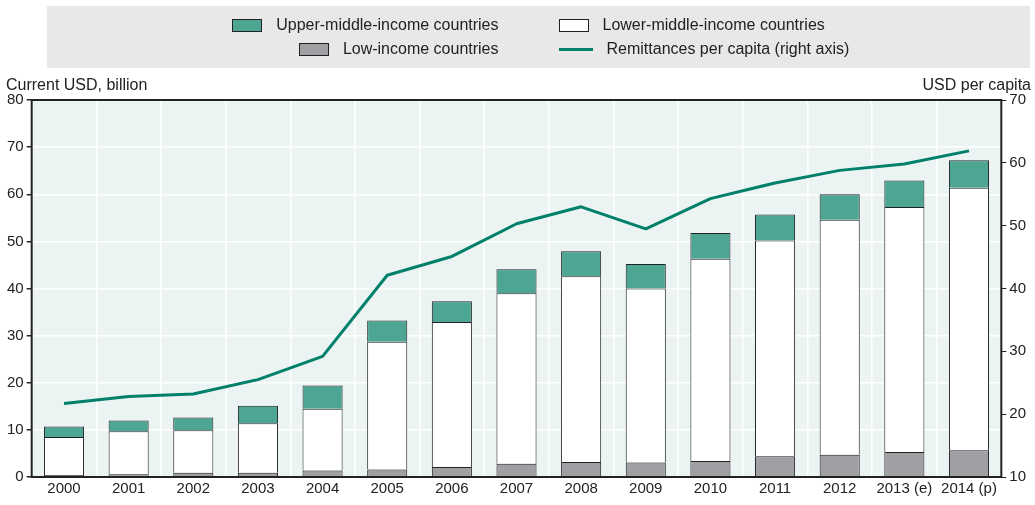 The image size is (1035, 505). I want to click on y2-tick-label: 20, so click(1017, 413).